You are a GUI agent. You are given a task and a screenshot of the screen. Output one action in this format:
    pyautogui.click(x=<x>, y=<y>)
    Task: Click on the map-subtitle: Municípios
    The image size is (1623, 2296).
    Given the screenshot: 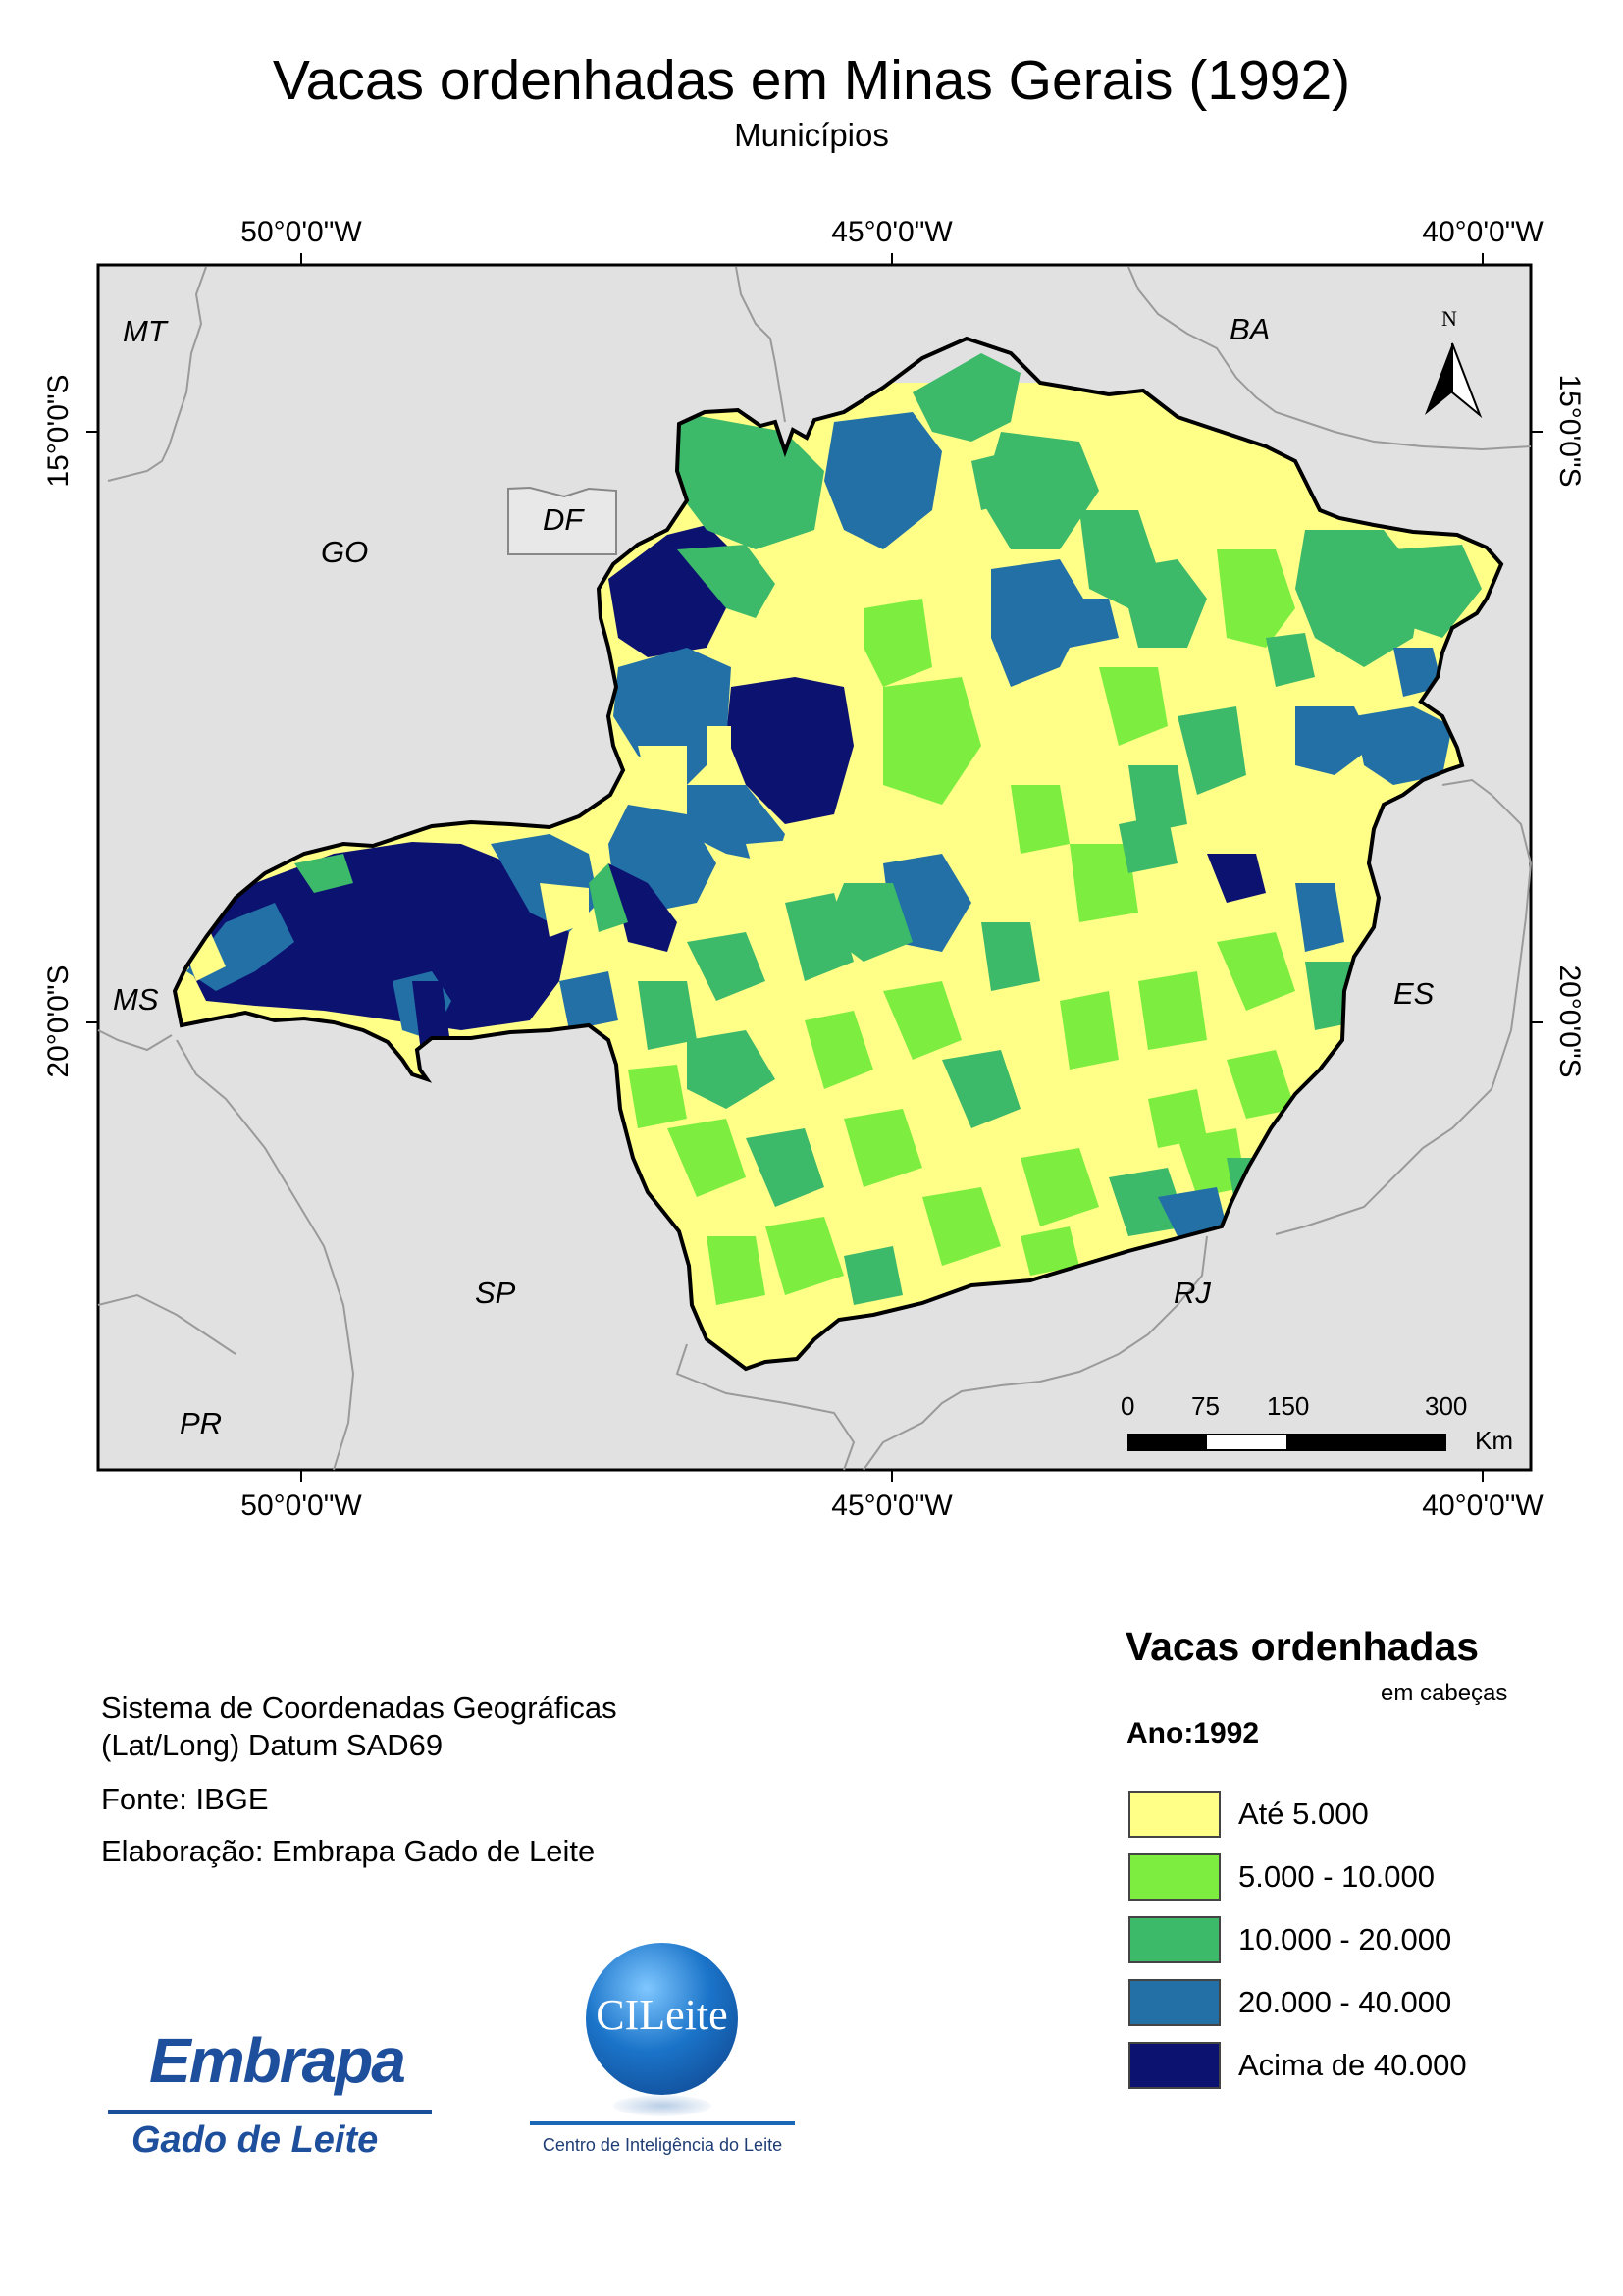 What is the action you would take?
    pyautogui.click(x=811, y=135)
    